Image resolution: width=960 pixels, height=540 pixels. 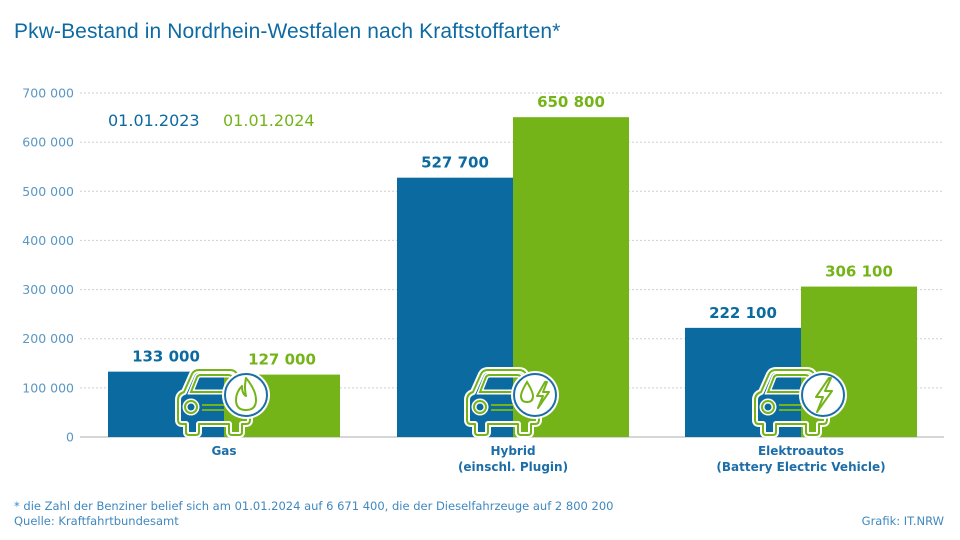 I want to click on y-tick-label: 500 000, so click(x=48, y=191).